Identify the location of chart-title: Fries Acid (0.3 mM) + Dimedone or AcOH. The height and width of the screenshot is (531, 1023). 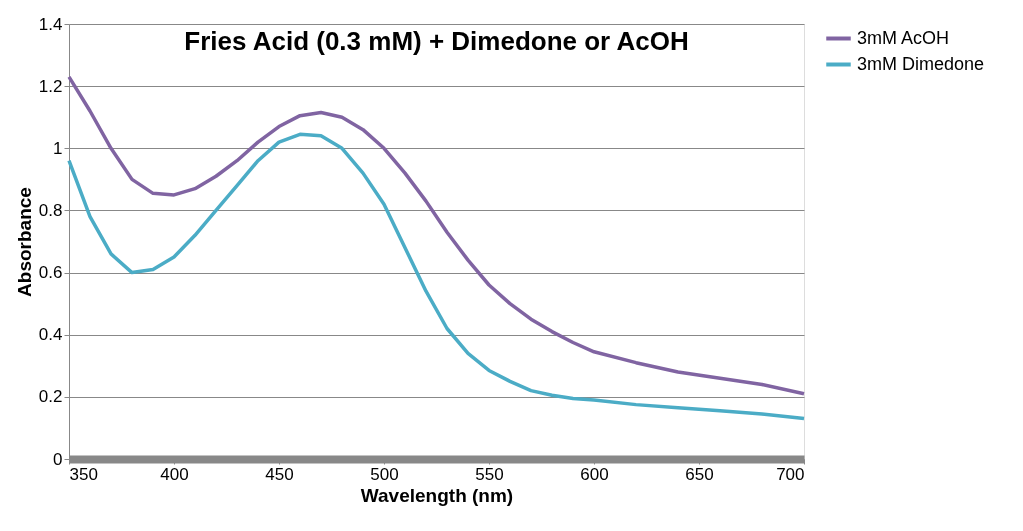
(436, 41).